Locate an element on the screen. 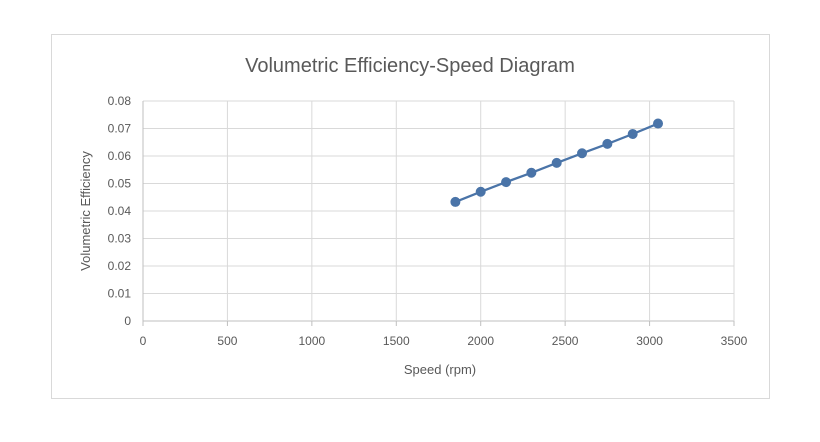  y-tick-label: 0.07 is located at coordinates (120, 129).